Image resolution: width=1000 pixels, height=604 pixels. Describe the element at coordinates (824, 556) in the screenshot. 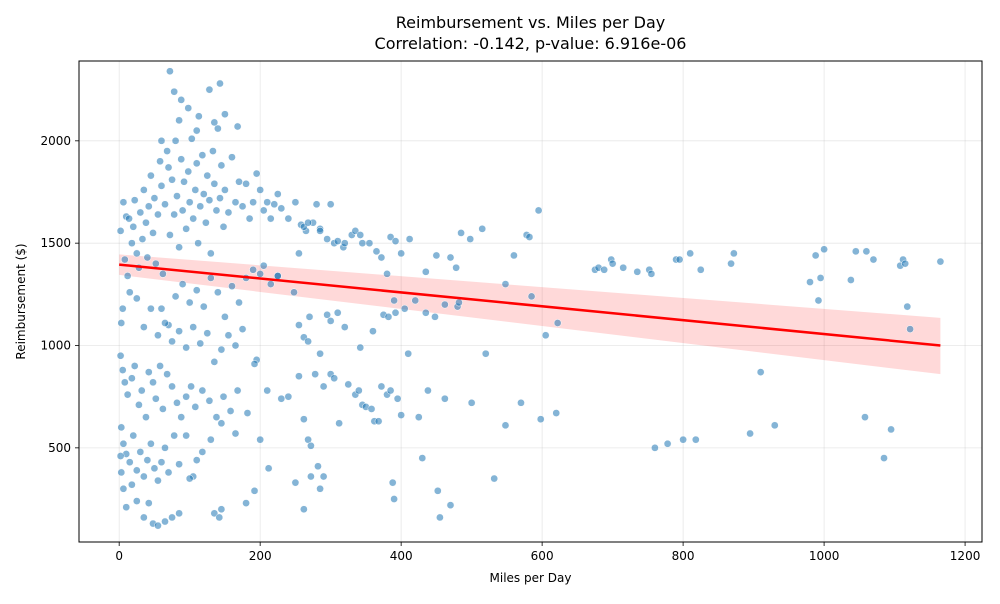

I see `x-tick-label: 1000` at that location.